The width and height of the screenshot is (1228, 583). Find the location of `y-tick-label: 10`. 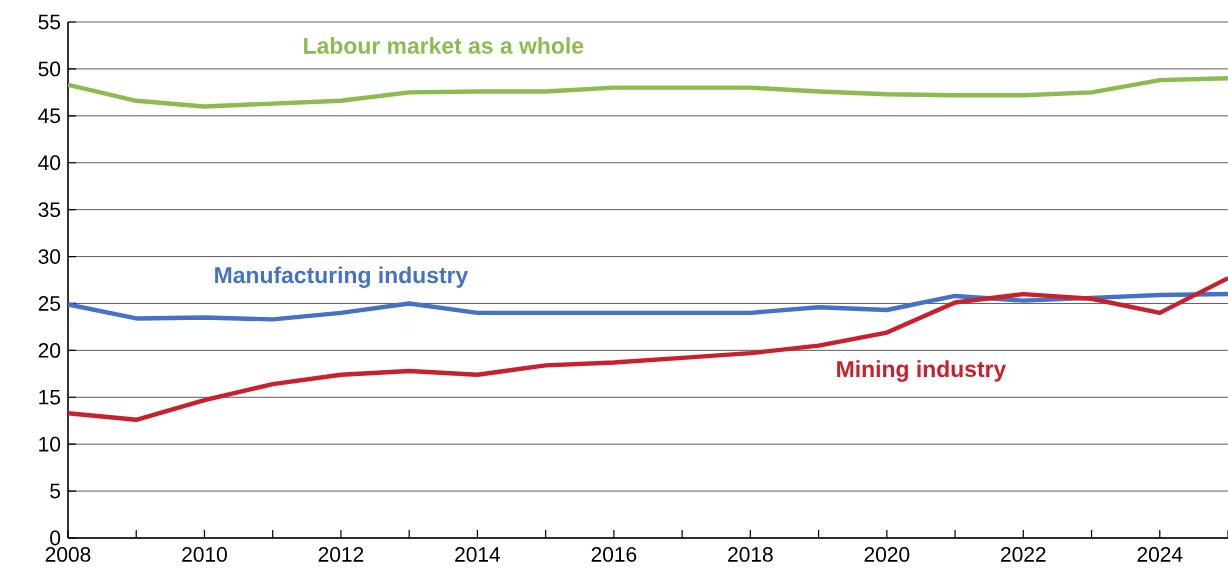

y-tick-label: 10 is located at coordinates (50, 444).